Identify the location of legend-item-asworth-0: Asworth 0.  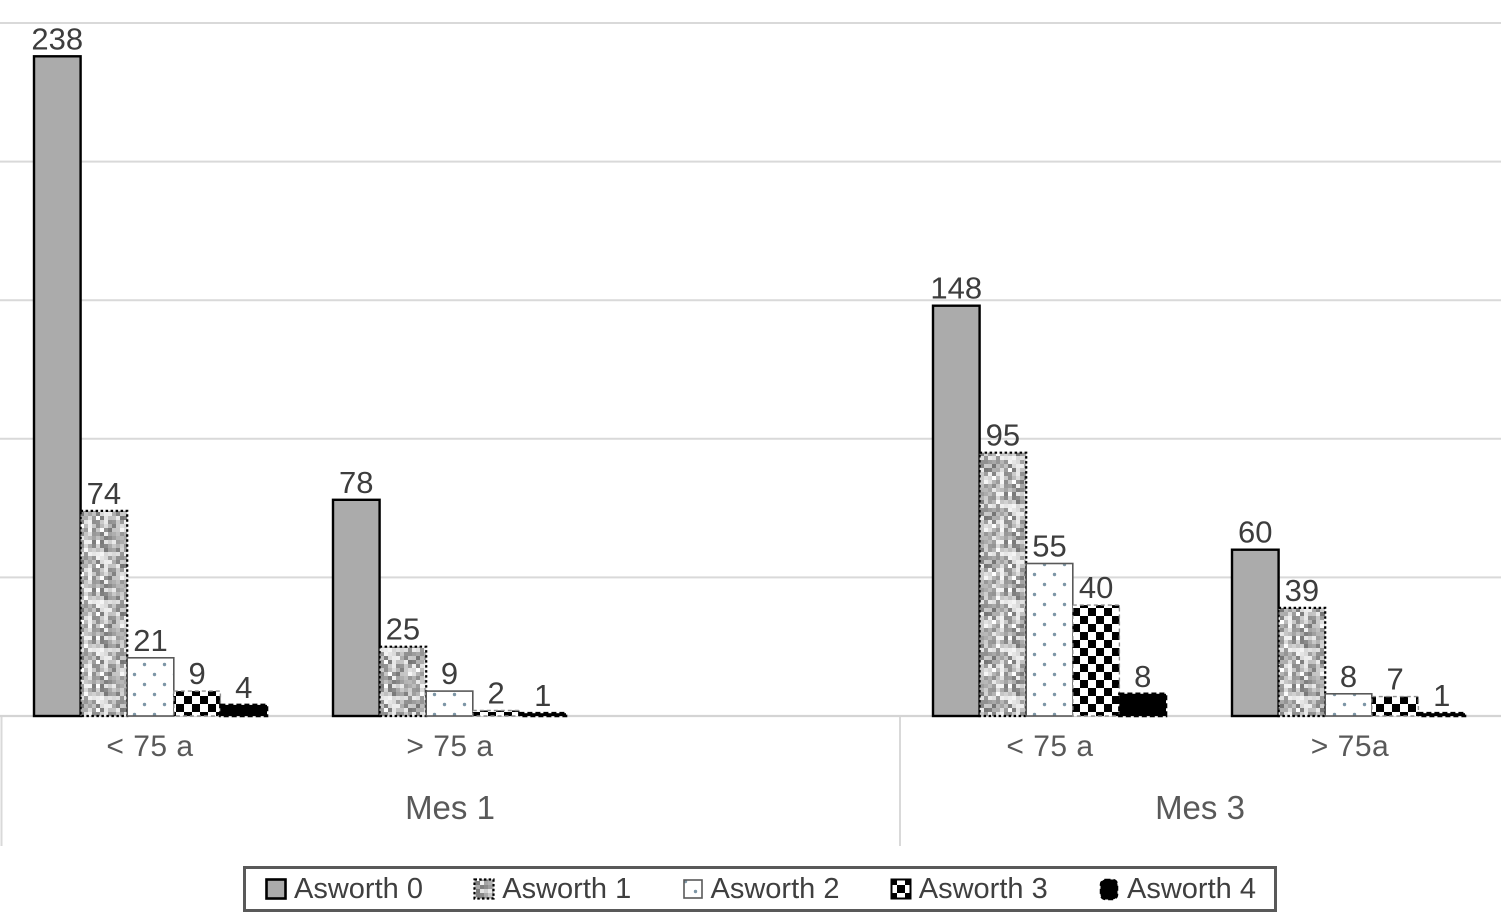
(343, 889).